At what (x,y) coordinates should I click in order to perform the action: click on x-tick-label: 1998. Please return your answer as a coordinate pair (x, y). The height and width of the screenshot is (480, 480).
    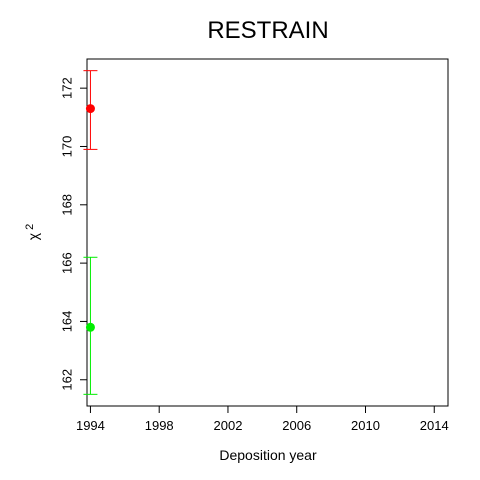
    Looking at the image, I should click on (159, 425).